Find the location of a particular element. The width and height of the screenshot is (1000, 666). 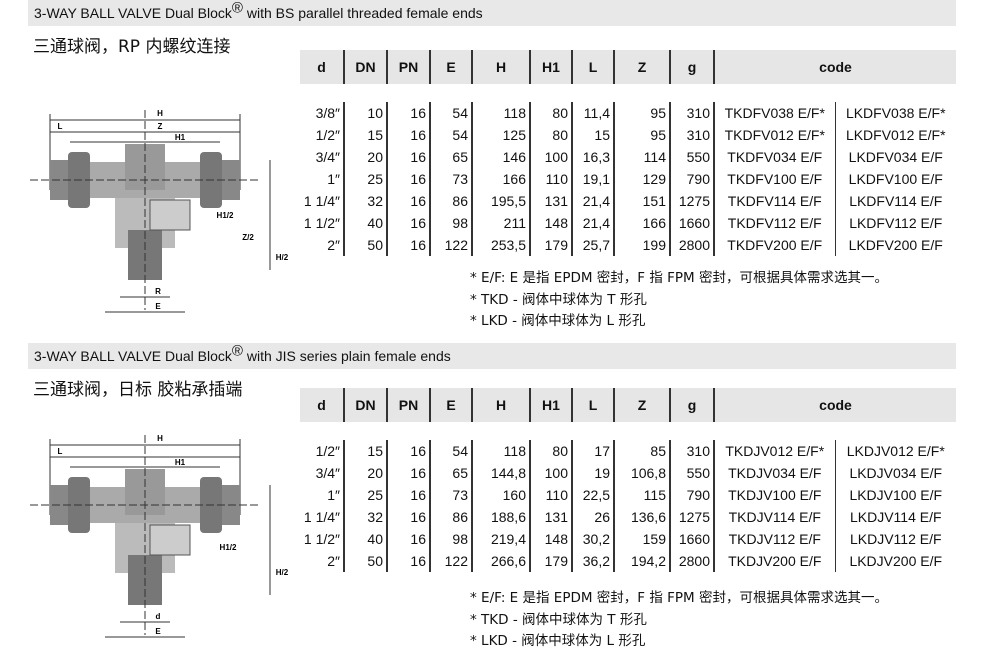

table-cell: 15 is located at coordinates (365, 451).